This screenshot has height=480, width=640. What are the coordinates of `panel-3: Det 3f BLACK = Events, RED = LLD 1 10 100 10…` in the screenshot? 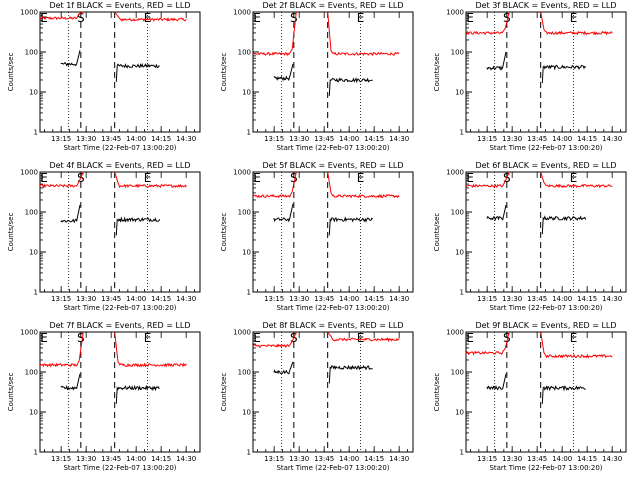 It's located at (530, 76).